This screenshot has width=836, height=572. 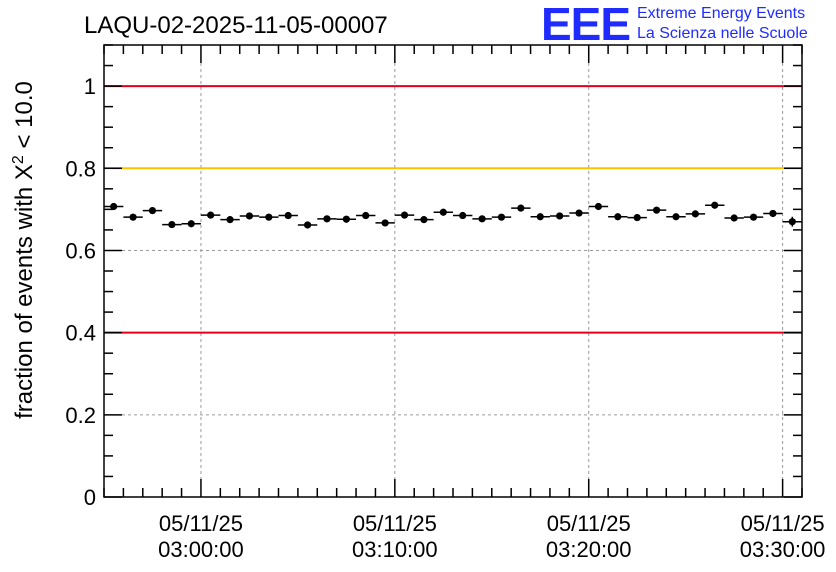 What do you see at coordinates (201, 549) in the screenshot?
I see `x-tick-label-time: 03:00:00` at bounding box center [201, 549].